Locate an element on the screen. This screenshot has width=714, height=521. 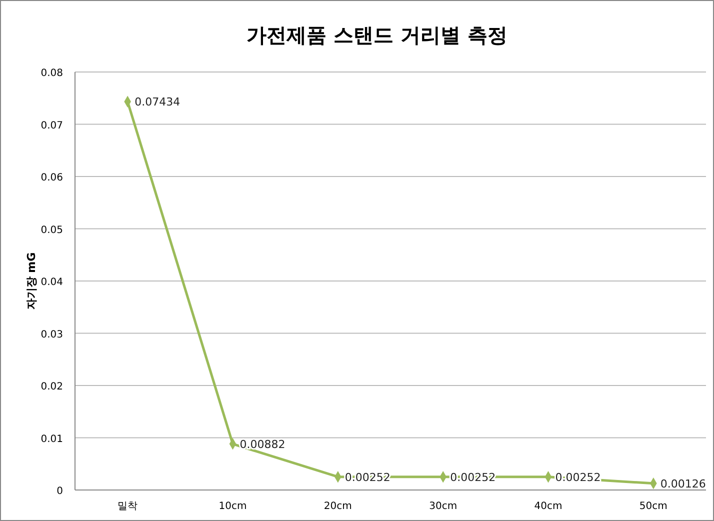
chart-title: 가전제품 스탠드 거리별 측정 is located at coordinates (377, 35).